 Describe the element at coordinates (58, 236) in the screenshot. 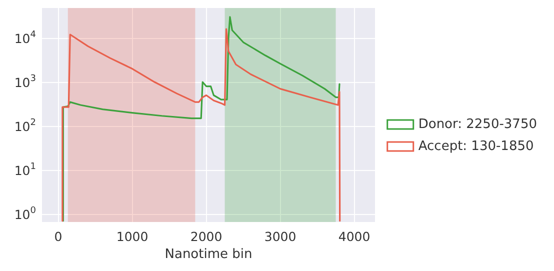

I see `x-tick-label: 0` at that location.